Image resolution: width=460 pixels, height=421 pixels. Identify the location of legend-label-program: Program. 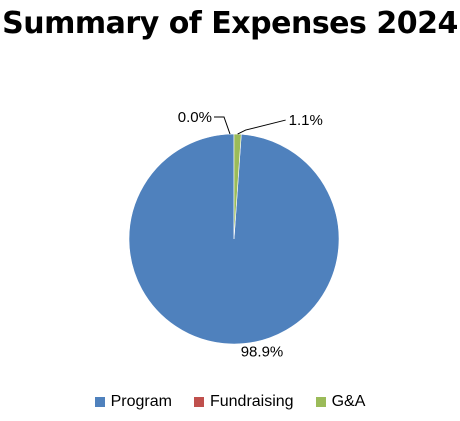
(141, 401).